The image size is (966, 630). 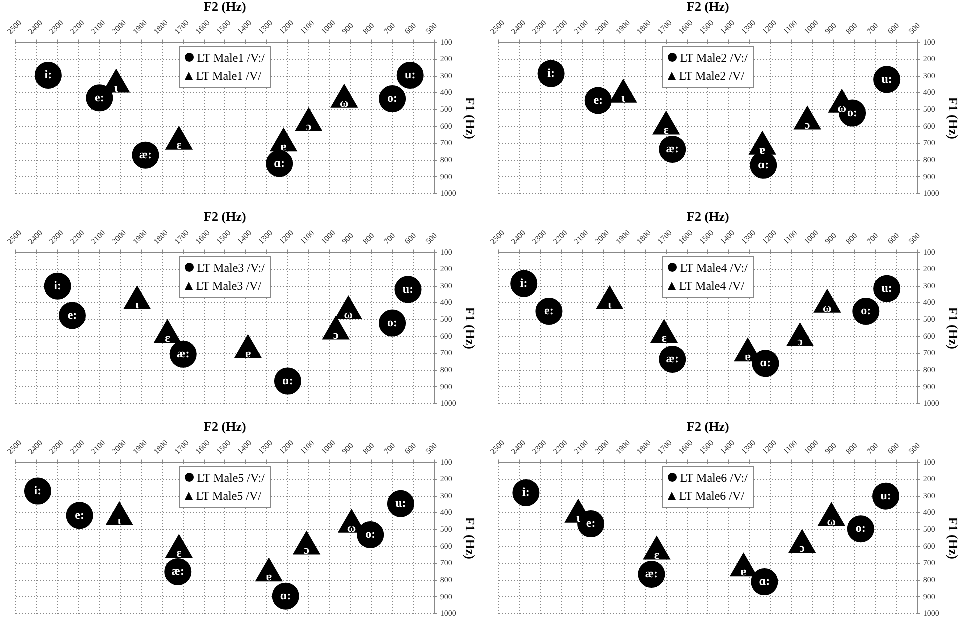 I want to click on legend-label: LT Male4 /V/, so click(x=712, y=286).